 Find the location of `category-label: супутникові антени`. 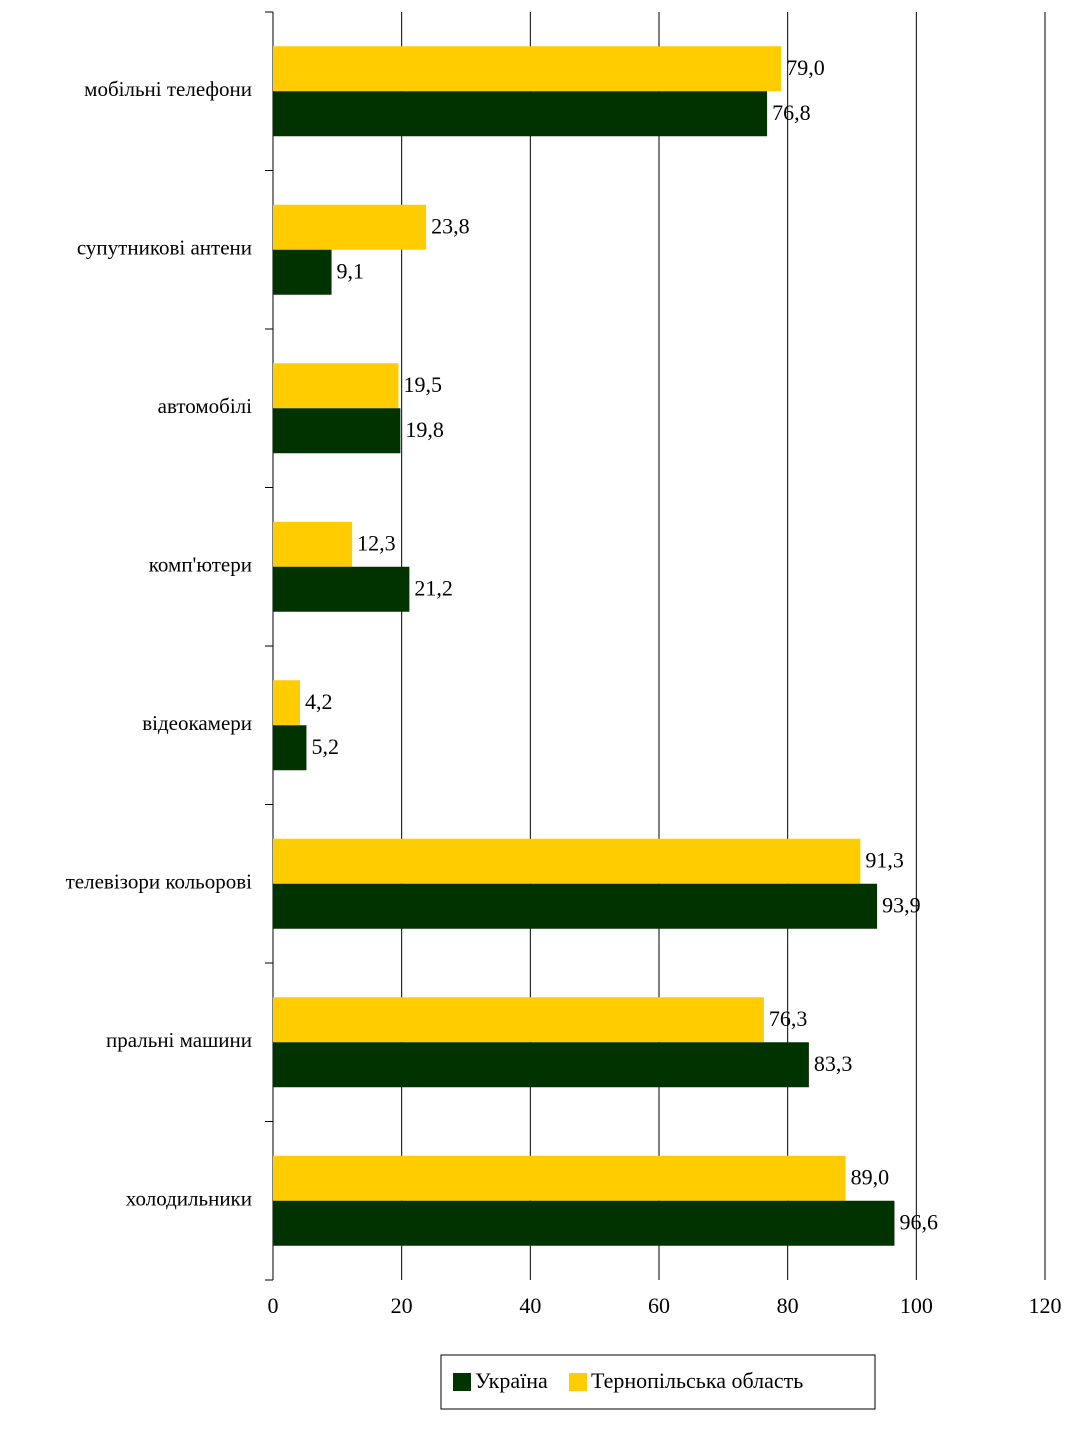

category-label: супутникові антени is located at coordinates (164, 248).